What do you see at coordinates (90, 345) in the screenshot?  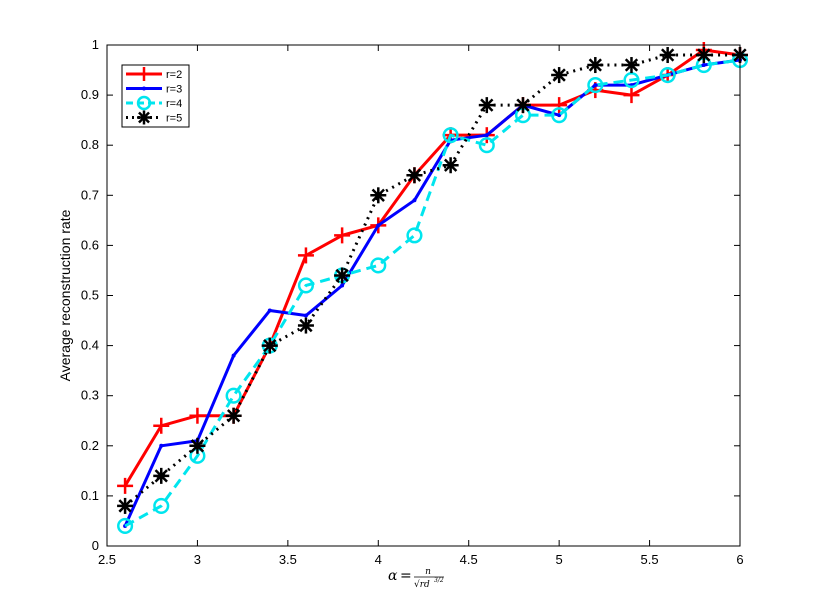 I see `y-tick-label: 0.4` at bounding box center [90, 345].